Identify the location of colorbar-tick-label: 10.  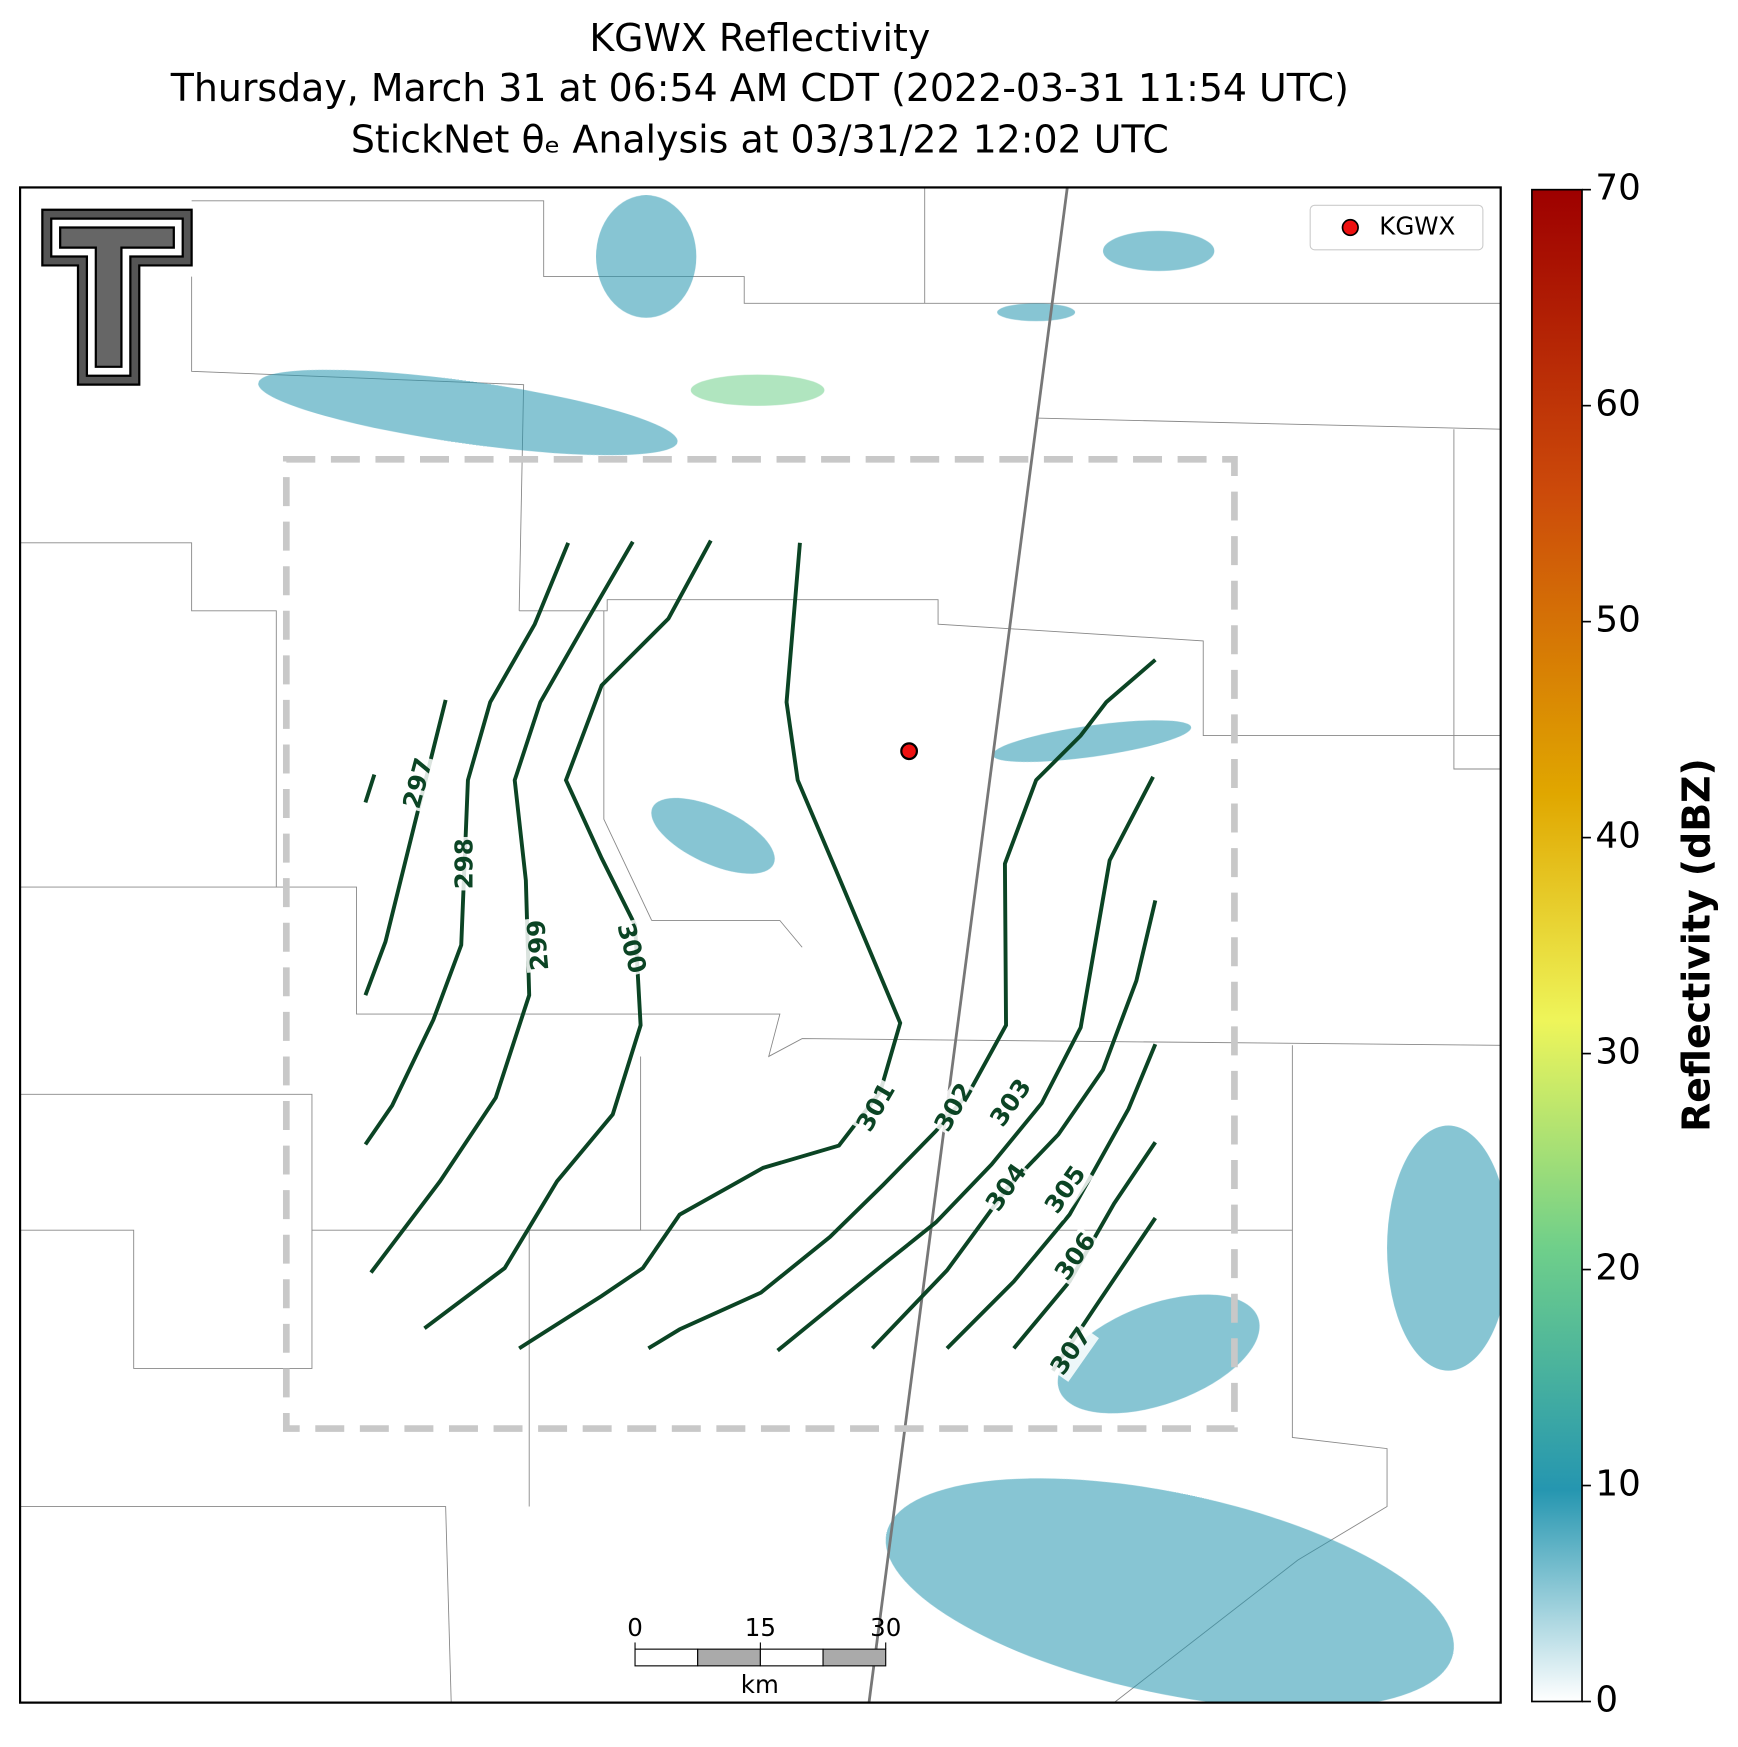
(1617, 1484).